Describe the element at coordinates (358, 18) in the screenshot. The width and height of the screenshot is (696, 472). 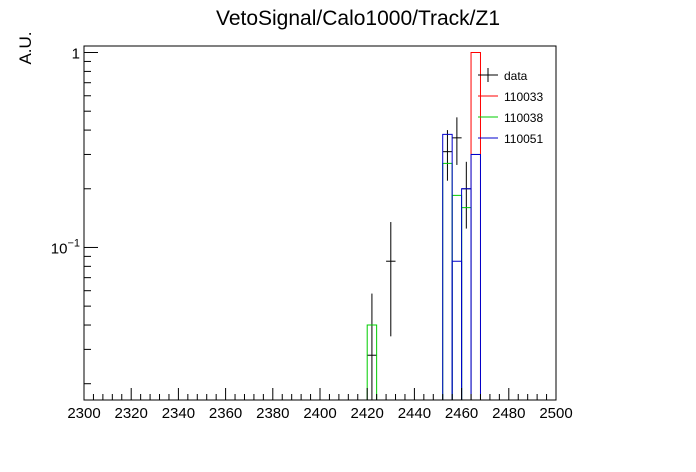
I see `chart-title: VetoSignal/Calo1000/Track/Z1` at that location.